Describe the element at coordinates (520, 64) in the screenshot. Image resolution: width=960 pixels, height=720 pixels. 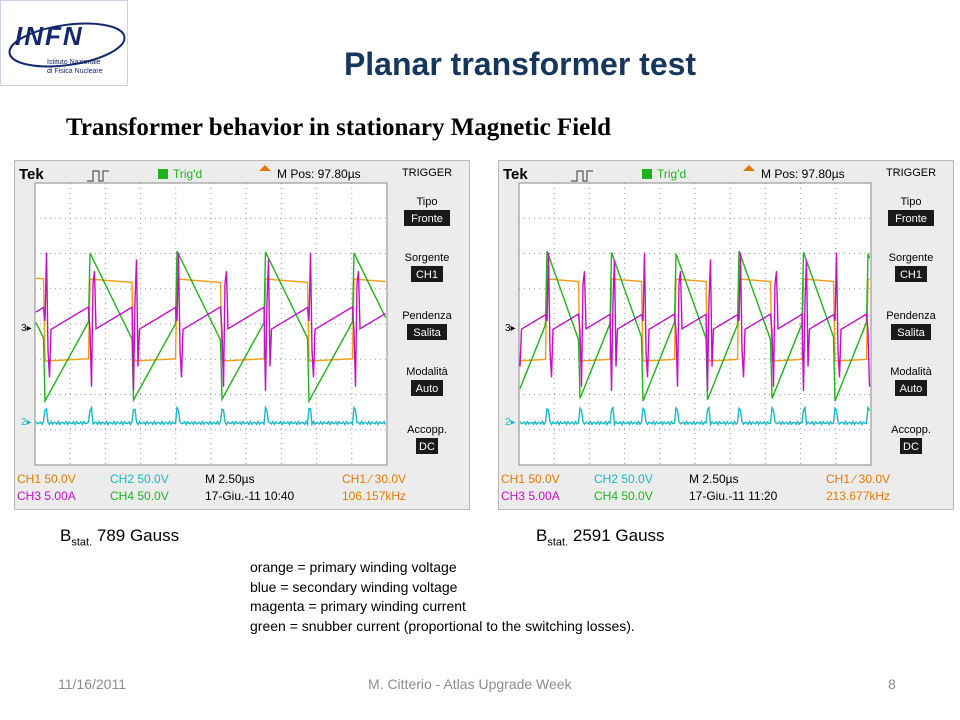
I see `slide-title: Planar transformer test` at that location.